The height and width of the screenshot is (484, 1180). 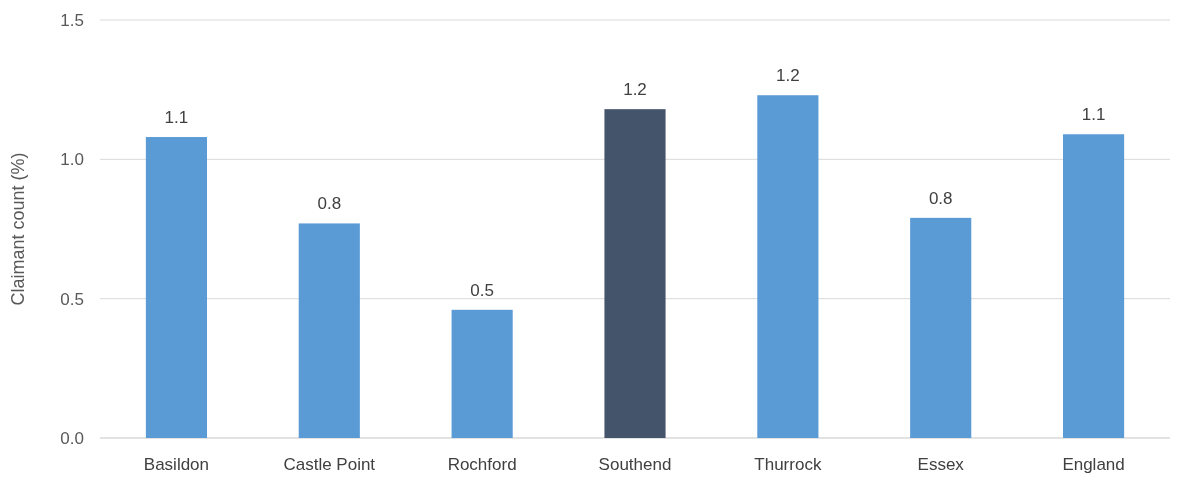 What do you see at coordinates (635, 464) in the screenshot?
I see `x-tick-label: Southend` at bounding box center [635, 464].